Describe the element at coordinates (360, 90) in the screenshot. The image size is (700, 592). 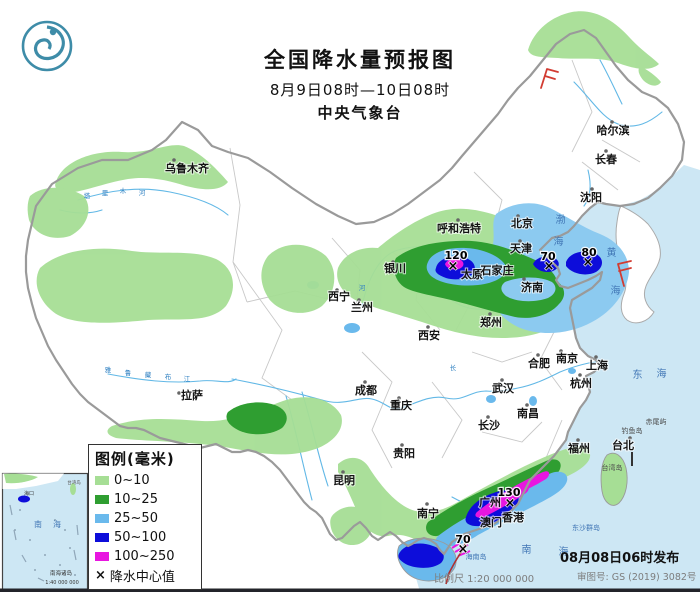
I see `forecast-period: 8月9日08时—10日08时` at that location.